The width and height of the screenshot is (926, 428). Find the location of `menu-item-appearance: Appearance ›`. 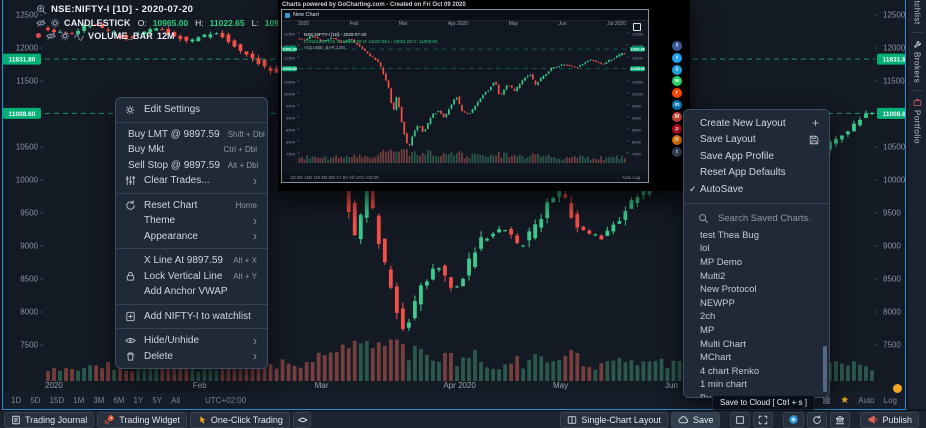

menu-item-appearance: Appearance › is located at coordinates (191, 237).